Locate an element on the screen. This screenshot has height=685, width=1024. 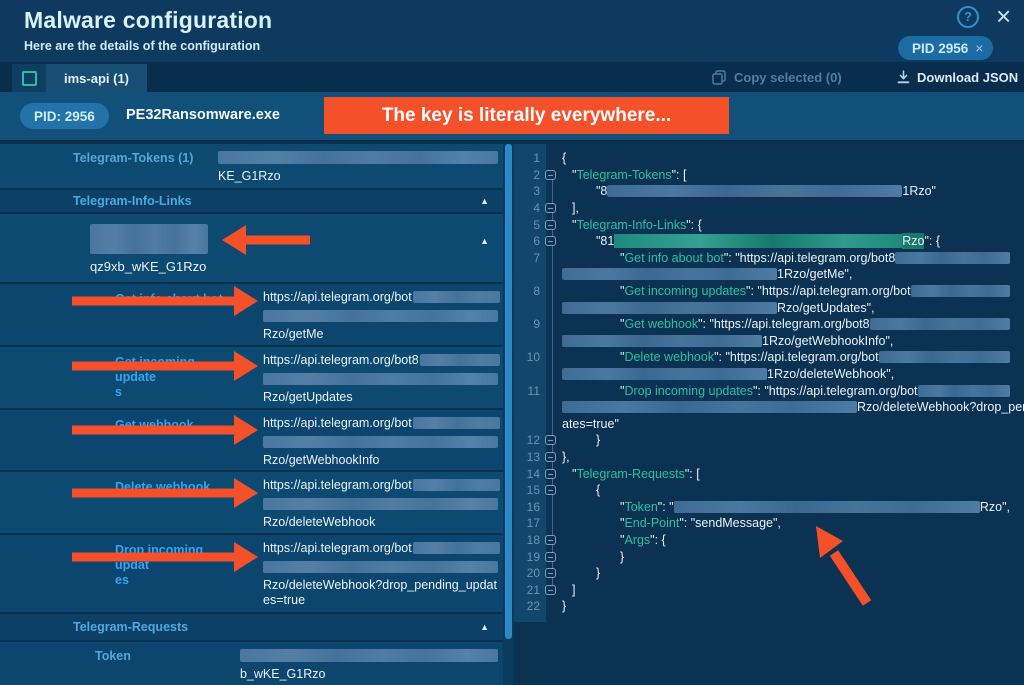
code-text: 1Rzo/deleteWebhook", is located at coordinates (792, 374).